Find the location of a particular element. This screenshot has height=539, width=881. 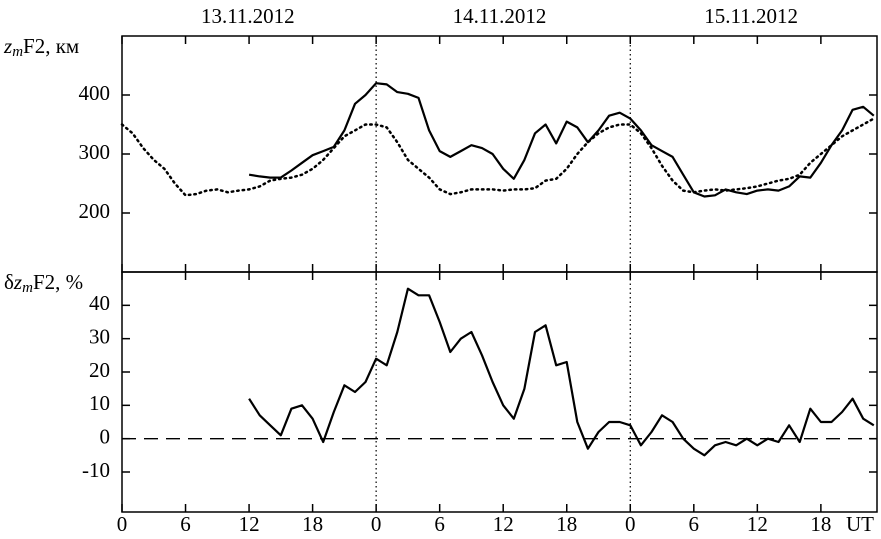

y-tick-label: 10 is located at coordinates (99, 403).